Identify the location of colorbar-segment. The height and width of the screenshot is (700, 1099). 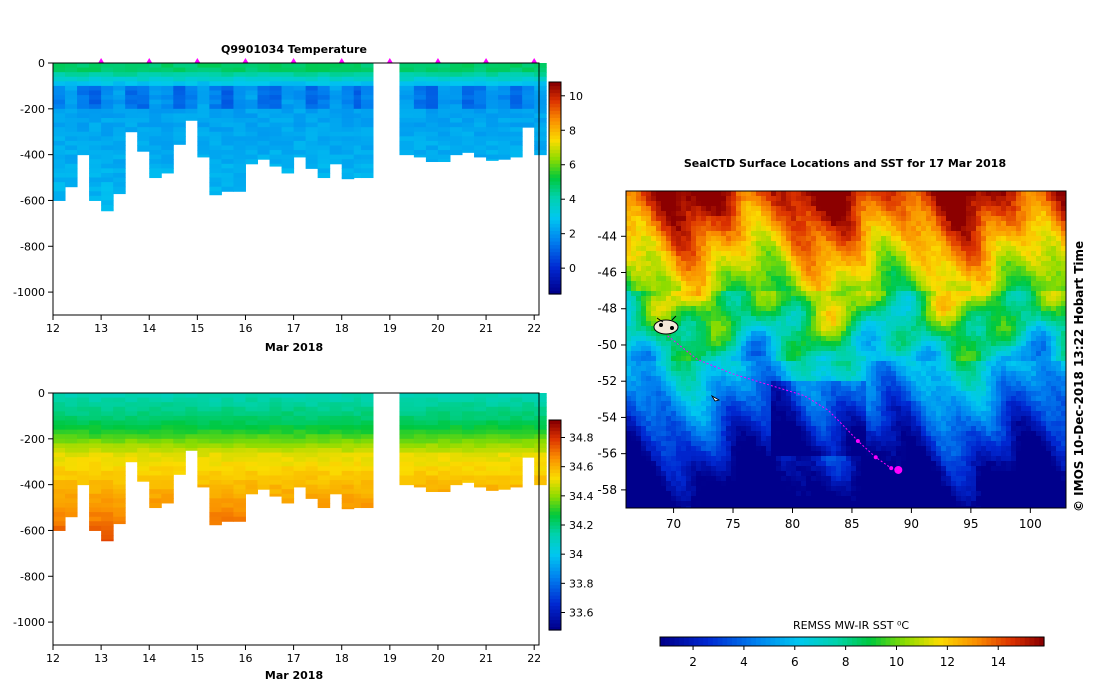
(555, 502).